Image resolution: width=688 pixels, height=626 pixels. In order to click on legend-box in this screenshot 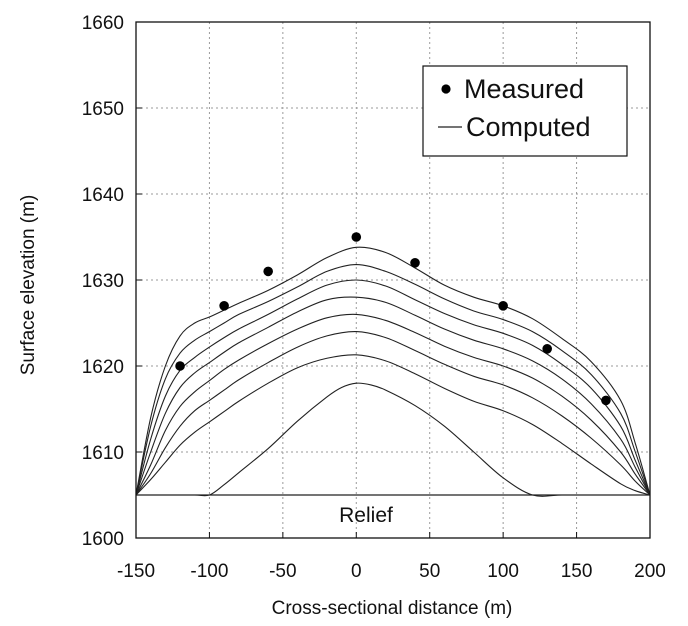, I will do `click(525, 111)`.